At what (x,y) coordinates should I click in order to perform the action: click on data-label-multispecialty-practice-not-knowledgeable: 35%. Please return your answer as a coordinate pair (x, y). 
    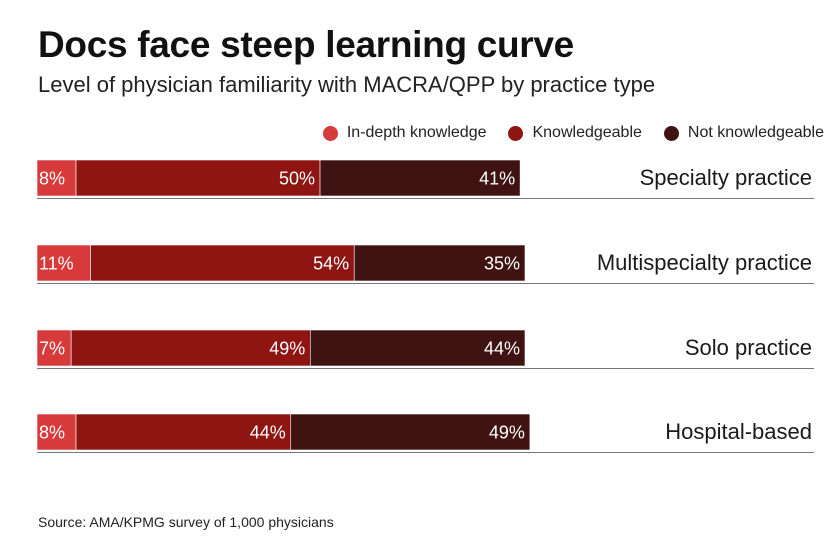
    Looking at the image, I should click on (502, 264).